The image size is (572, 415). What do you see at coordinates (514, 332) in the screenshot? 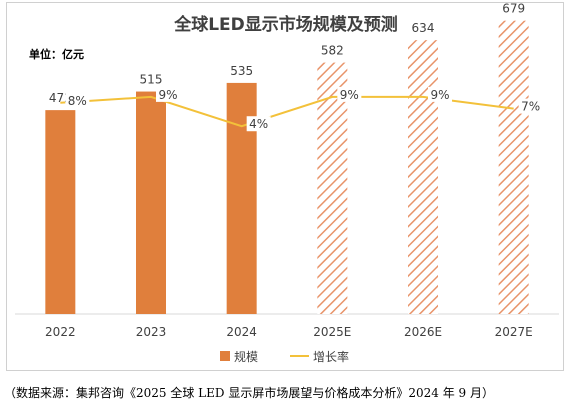
I see `x-tick-2027E: 2027E` at bounding box center [514, 332].